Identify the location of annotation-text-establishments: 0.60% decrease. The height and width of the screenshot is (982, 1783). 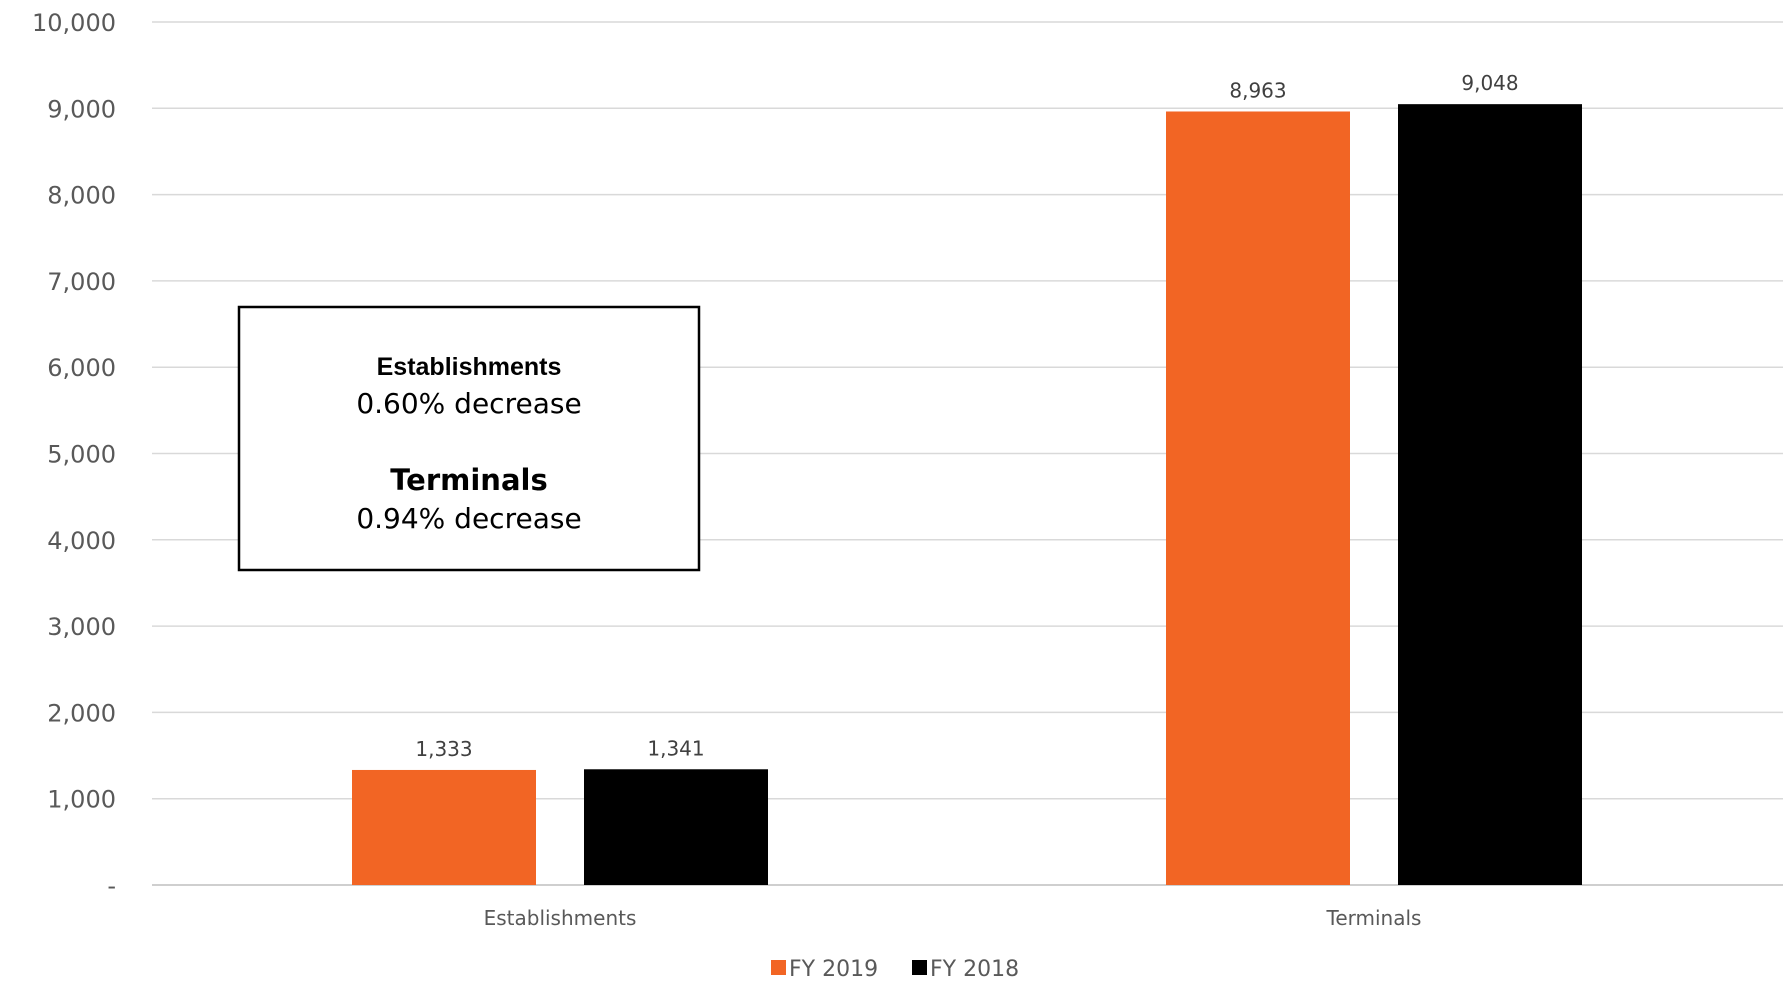
(468, 403).